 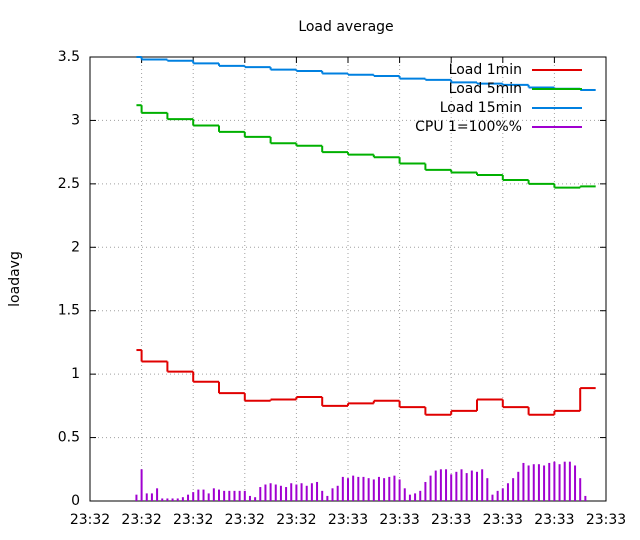 I want to click on y-tick-label: 0.5, so click(x=69, y=438).